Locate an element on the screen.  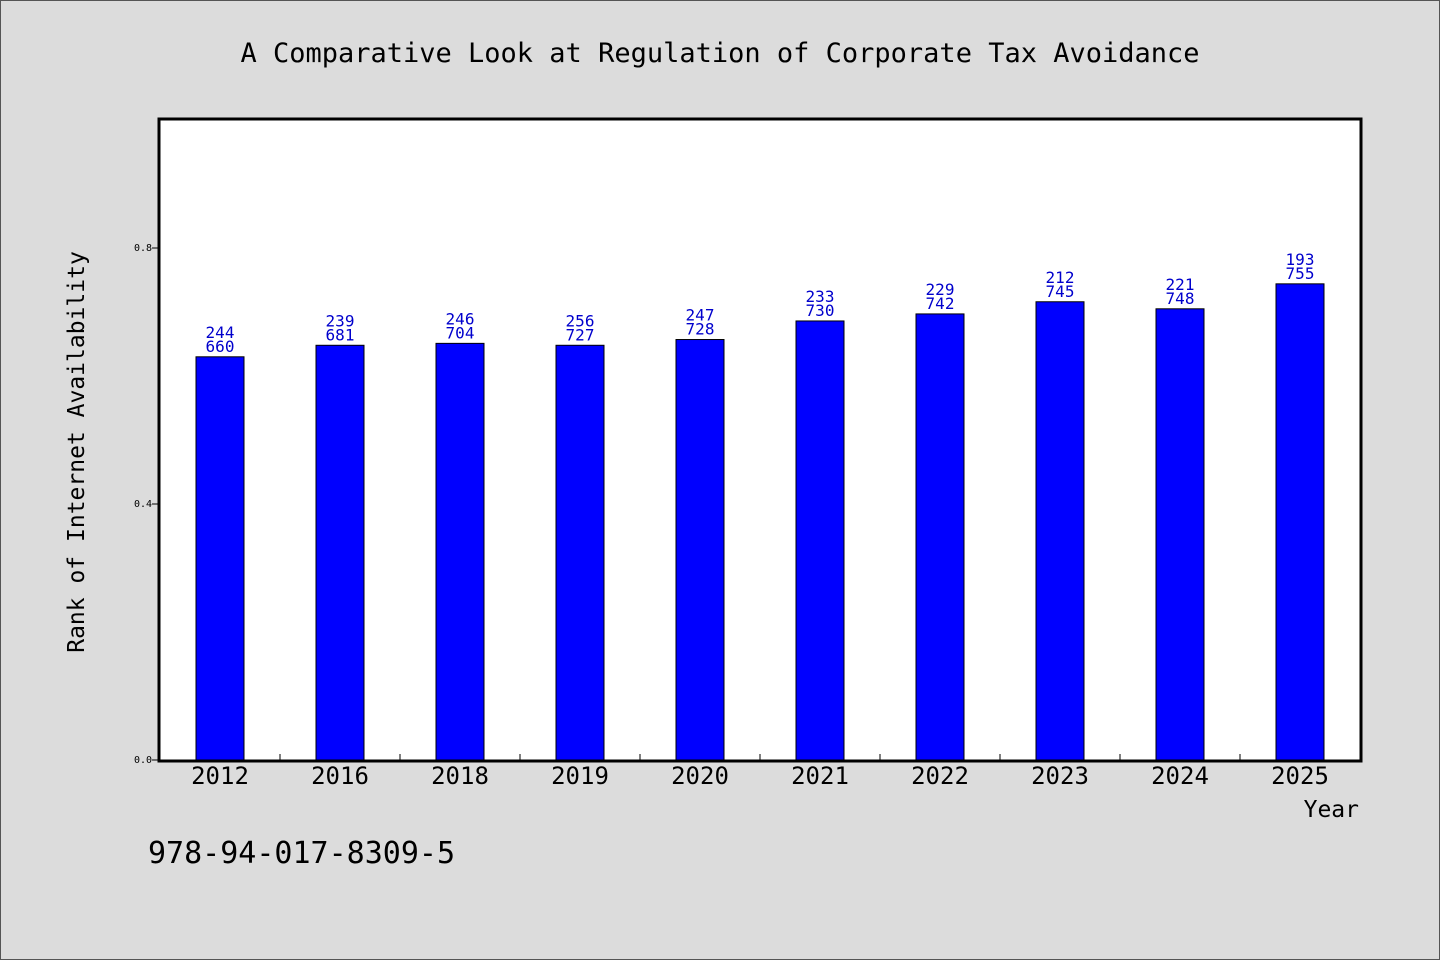
y-axis-title: Rank of Internet Availability is located at coordinates (77, 452).